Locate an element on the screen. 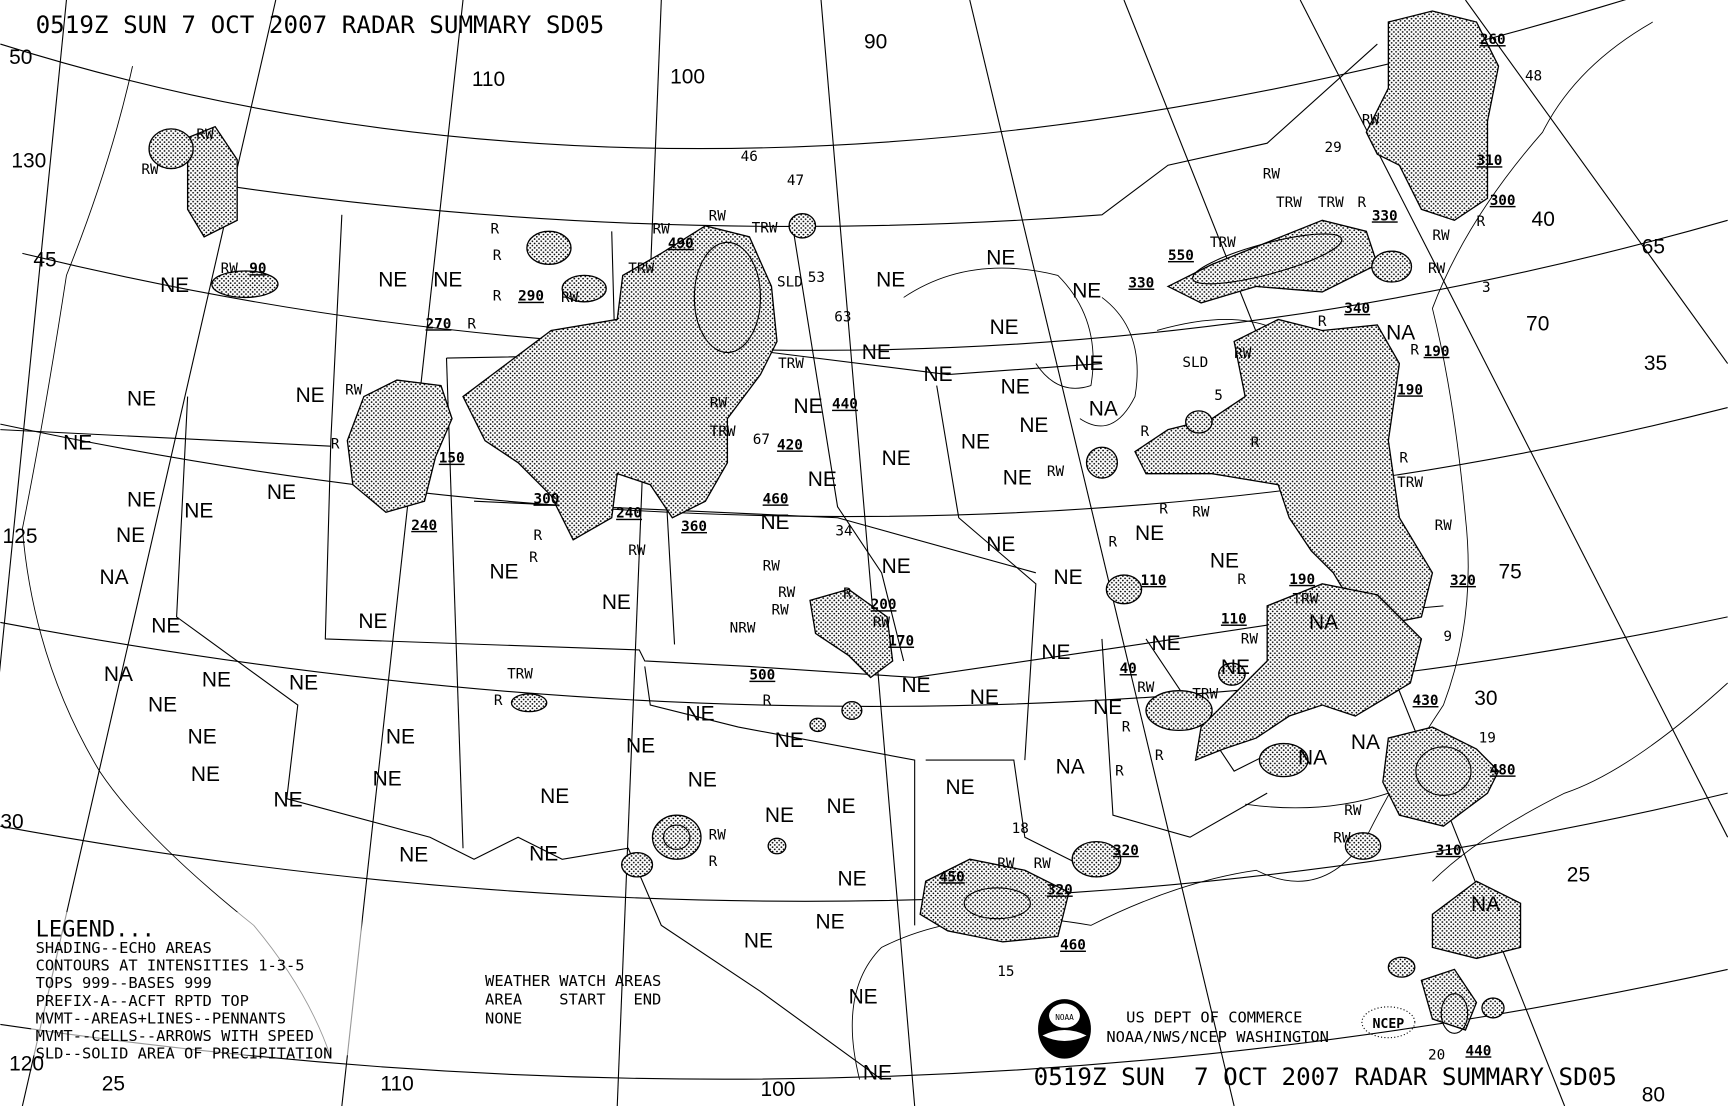 This screenshot has width=1728, height=1106. echo-area-southeast is located at coordinates (1308, 672).